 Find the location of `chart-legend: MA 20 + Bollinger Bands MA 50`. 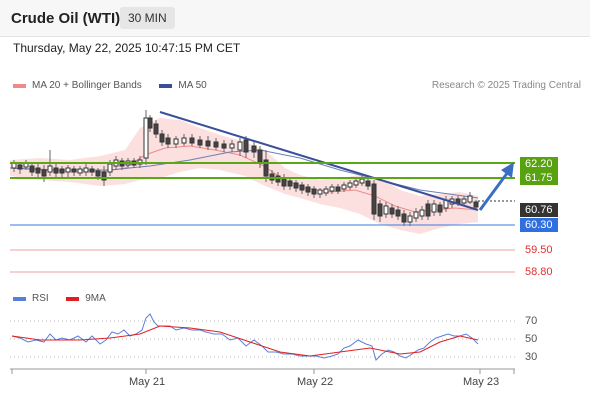

chart-legend: MA 20 + Bollinger Bands MA 50 is located at coordinates (110, 85).